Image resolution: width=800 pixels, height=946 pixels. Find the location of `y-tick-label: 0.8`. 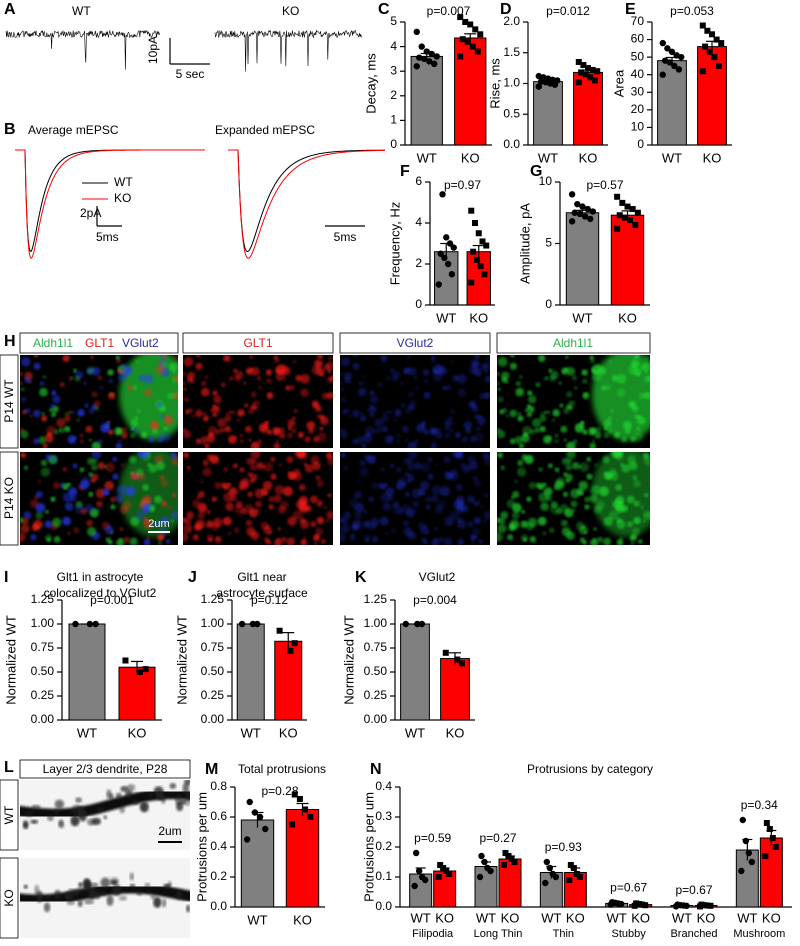

y-tick-label: 0.8 is located at coordinates (218, 786).